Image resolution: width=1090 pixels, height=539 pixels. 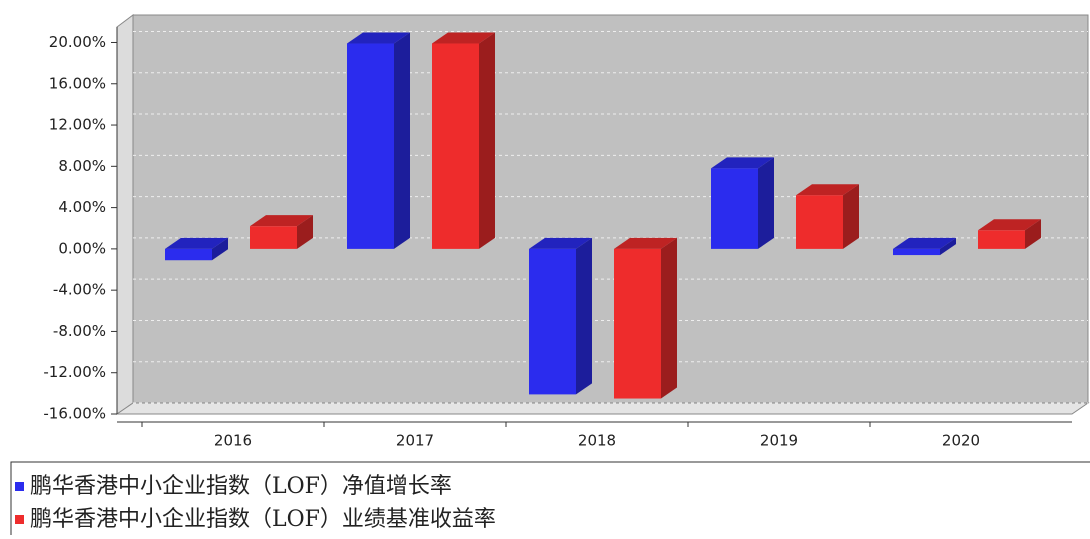 What do you see at coordinates (602, 408) in the screenshot?
I see `floor` at bounding box center [602, 408].